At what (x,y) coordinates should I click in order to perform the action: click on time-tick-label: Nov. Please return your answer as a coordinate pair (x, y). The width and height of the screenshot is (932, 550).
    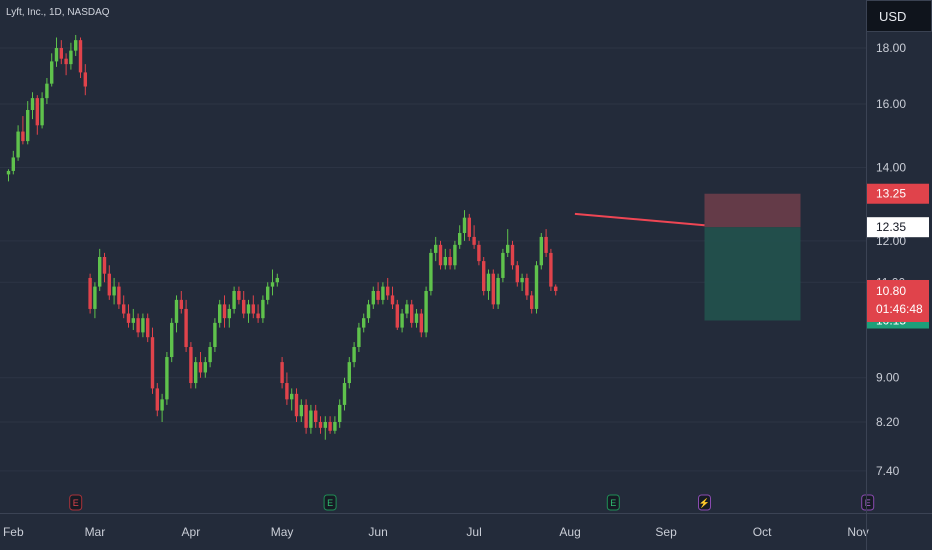
    Looking at the image, I should click on (857, 532).